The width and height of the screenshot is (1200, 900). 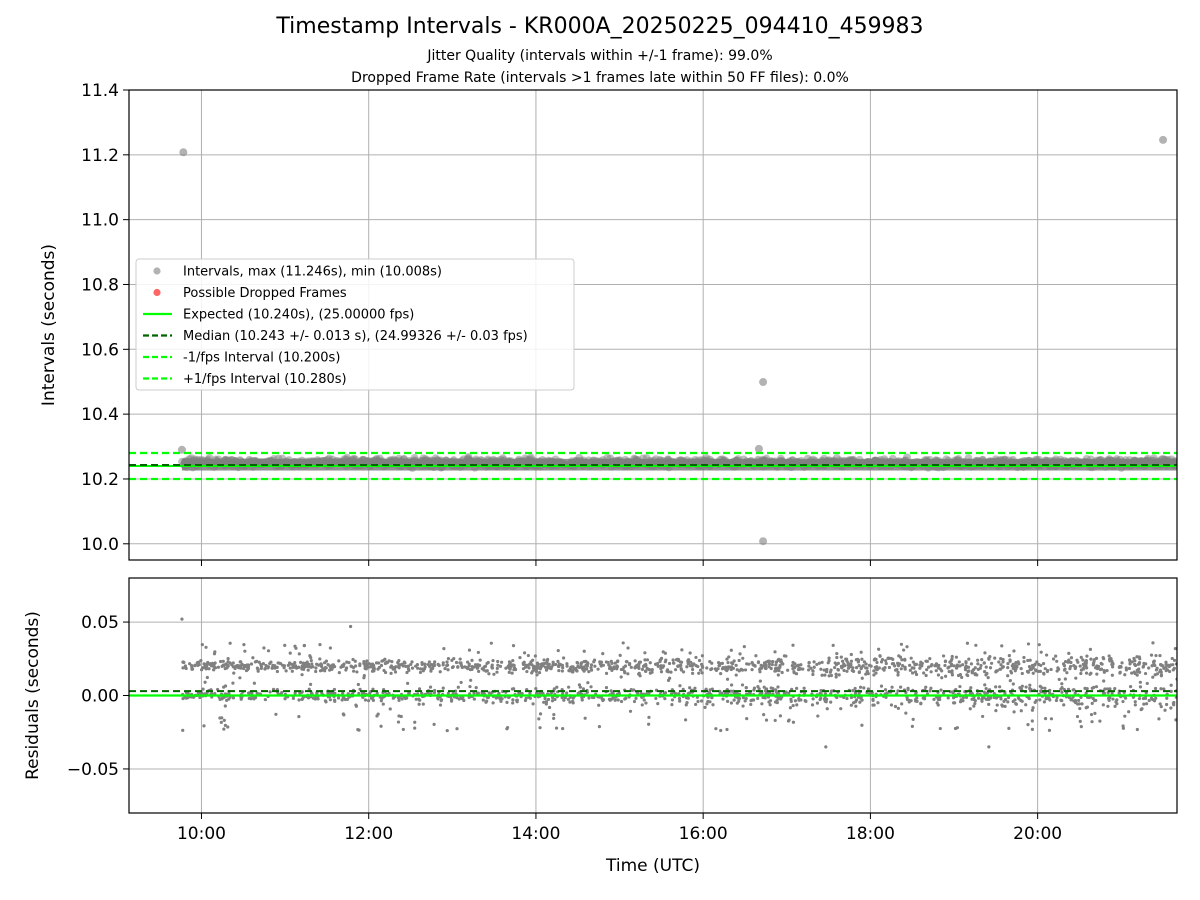 I want to click on x-axis-label: Time (UTC), so click(x=652, y=866).